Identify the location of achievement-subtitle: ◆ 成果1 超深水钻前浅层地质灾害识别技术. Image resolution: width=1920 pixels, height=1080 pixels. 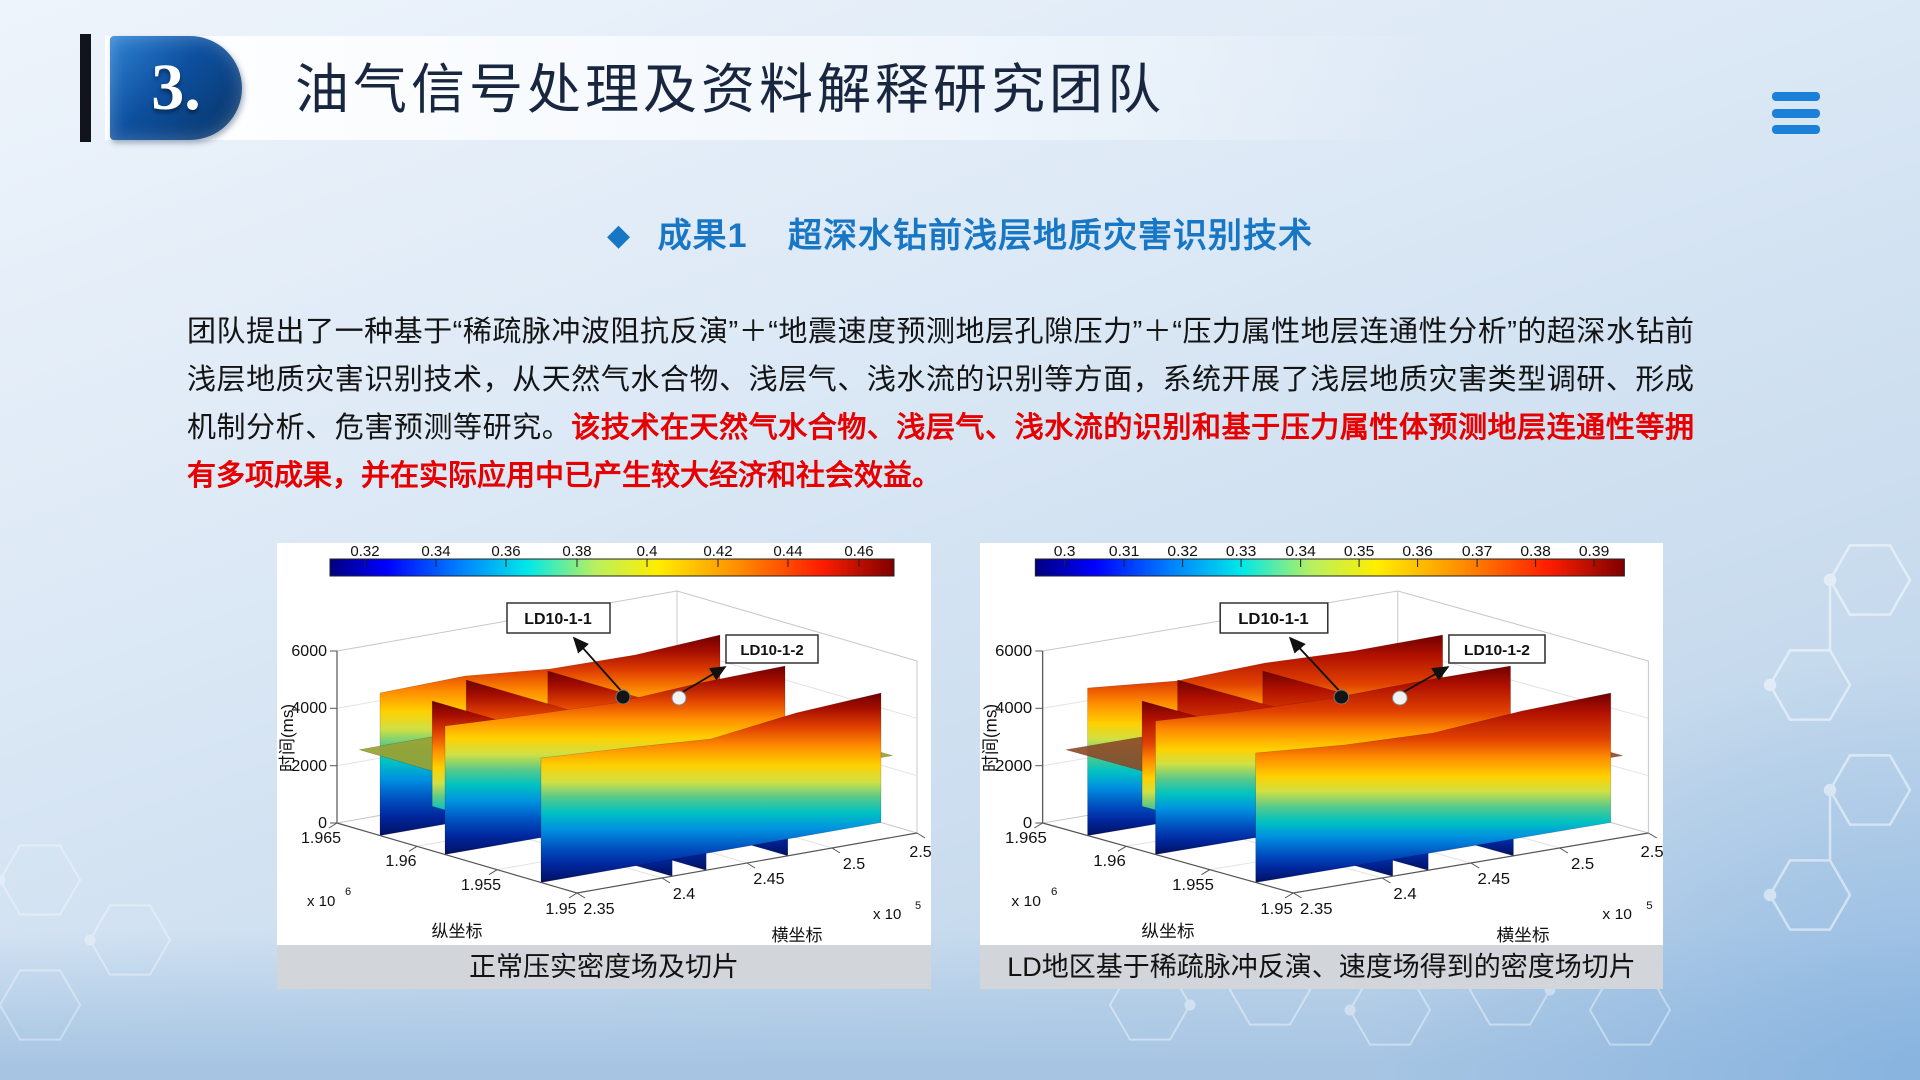
(960, 232).